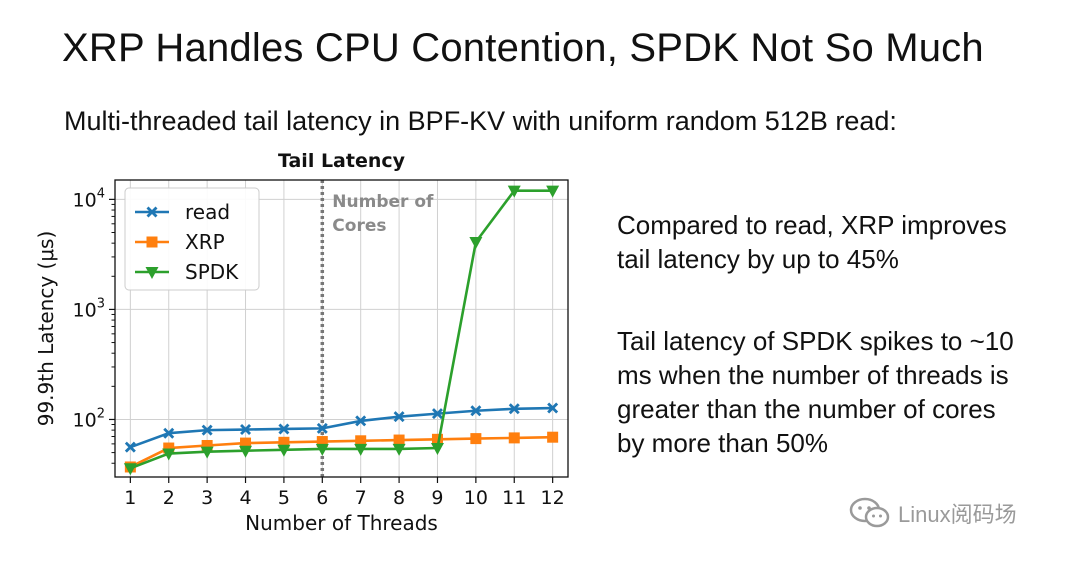 The image size is (1080, 565). What do you see at coordinates (284, 498) in the screenshot?
I see `x-tick-label: 5` at bounding box center [284, 498].